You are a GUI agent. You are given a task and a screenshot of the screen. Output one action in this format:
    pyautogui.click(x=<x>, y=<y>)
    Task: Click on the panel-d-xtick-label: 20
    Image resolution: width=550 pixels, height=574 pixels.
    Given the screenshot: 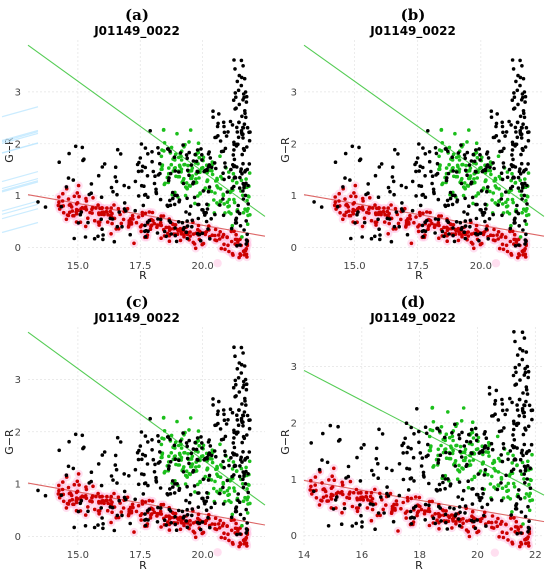 What is the action you would take?
    pyautogui.click(x=477, y=555)
    